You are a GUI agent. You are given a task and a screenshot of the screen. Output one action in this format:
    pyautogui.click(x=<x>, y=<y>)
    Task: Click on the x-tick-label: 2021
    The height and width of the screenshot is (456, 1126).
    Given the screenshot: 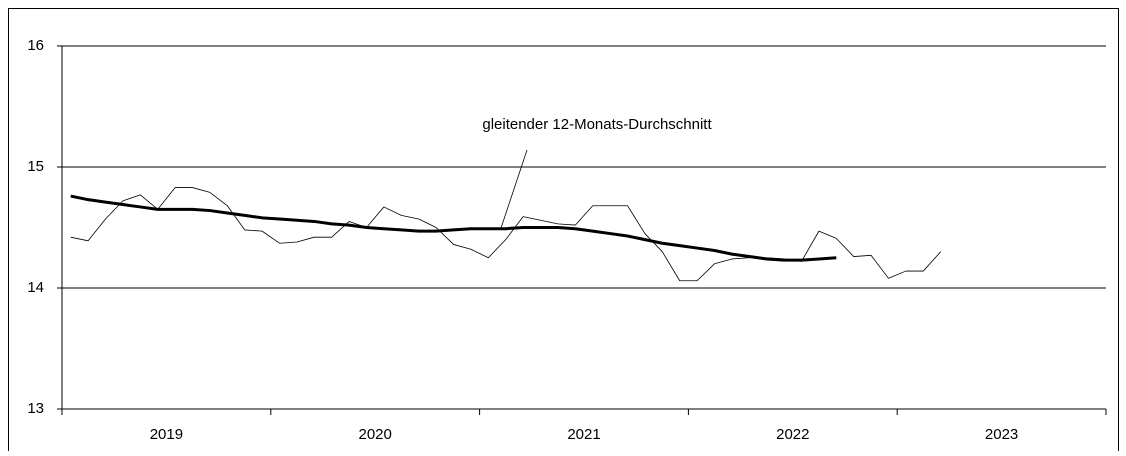 What is the action you would take?
    pyautogui.click(x=583, y=434)
    